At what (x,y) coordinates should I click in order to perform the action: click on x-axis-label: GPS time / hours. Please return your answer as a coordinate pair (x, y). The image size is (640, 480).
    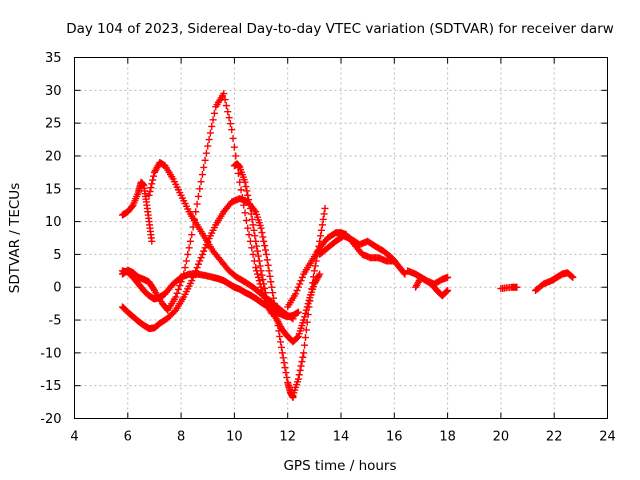
    Looking at the image, I should click on (339, 466).